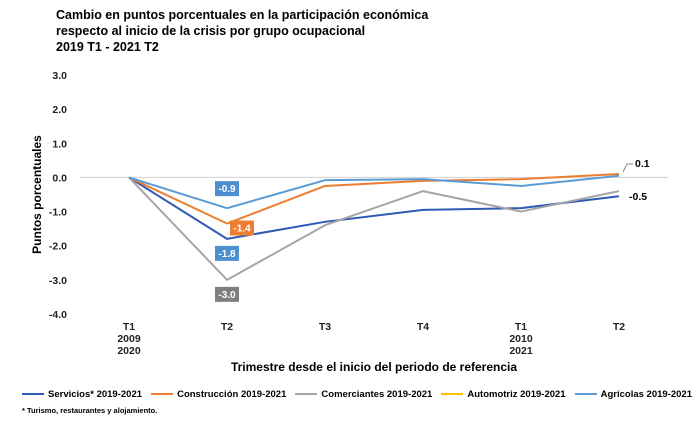  What do you see at coordinates (59, 76) in the screenshot?
I see `y-tick-label: 3.0` at bounding box center [59, 76].